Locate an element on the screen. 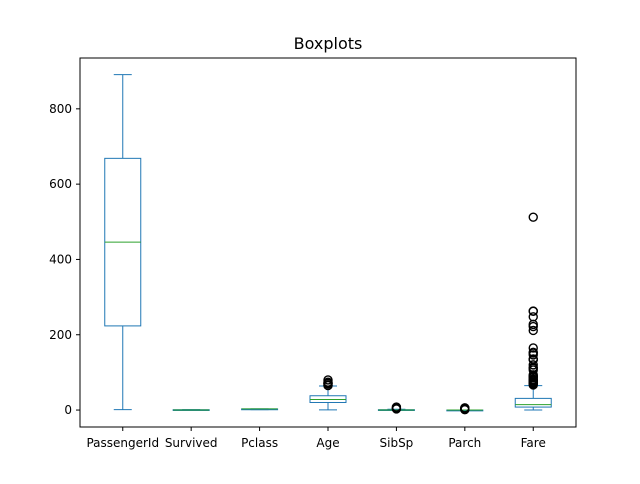 This screenshot has width=640, height=484. x-tick-label: SibSp is located at coordinates (397, 443).